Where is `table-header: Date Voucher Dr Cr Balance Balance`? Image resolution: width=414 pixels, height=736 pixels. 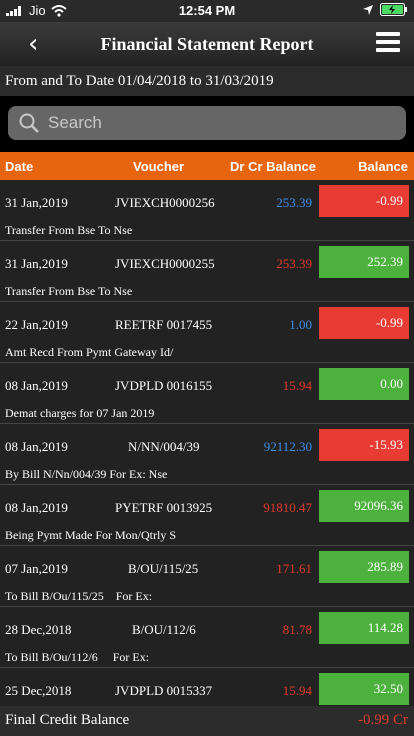
table-header: Date Voucher Dr Cr Balance Balance is located at coordinates (207, 166).